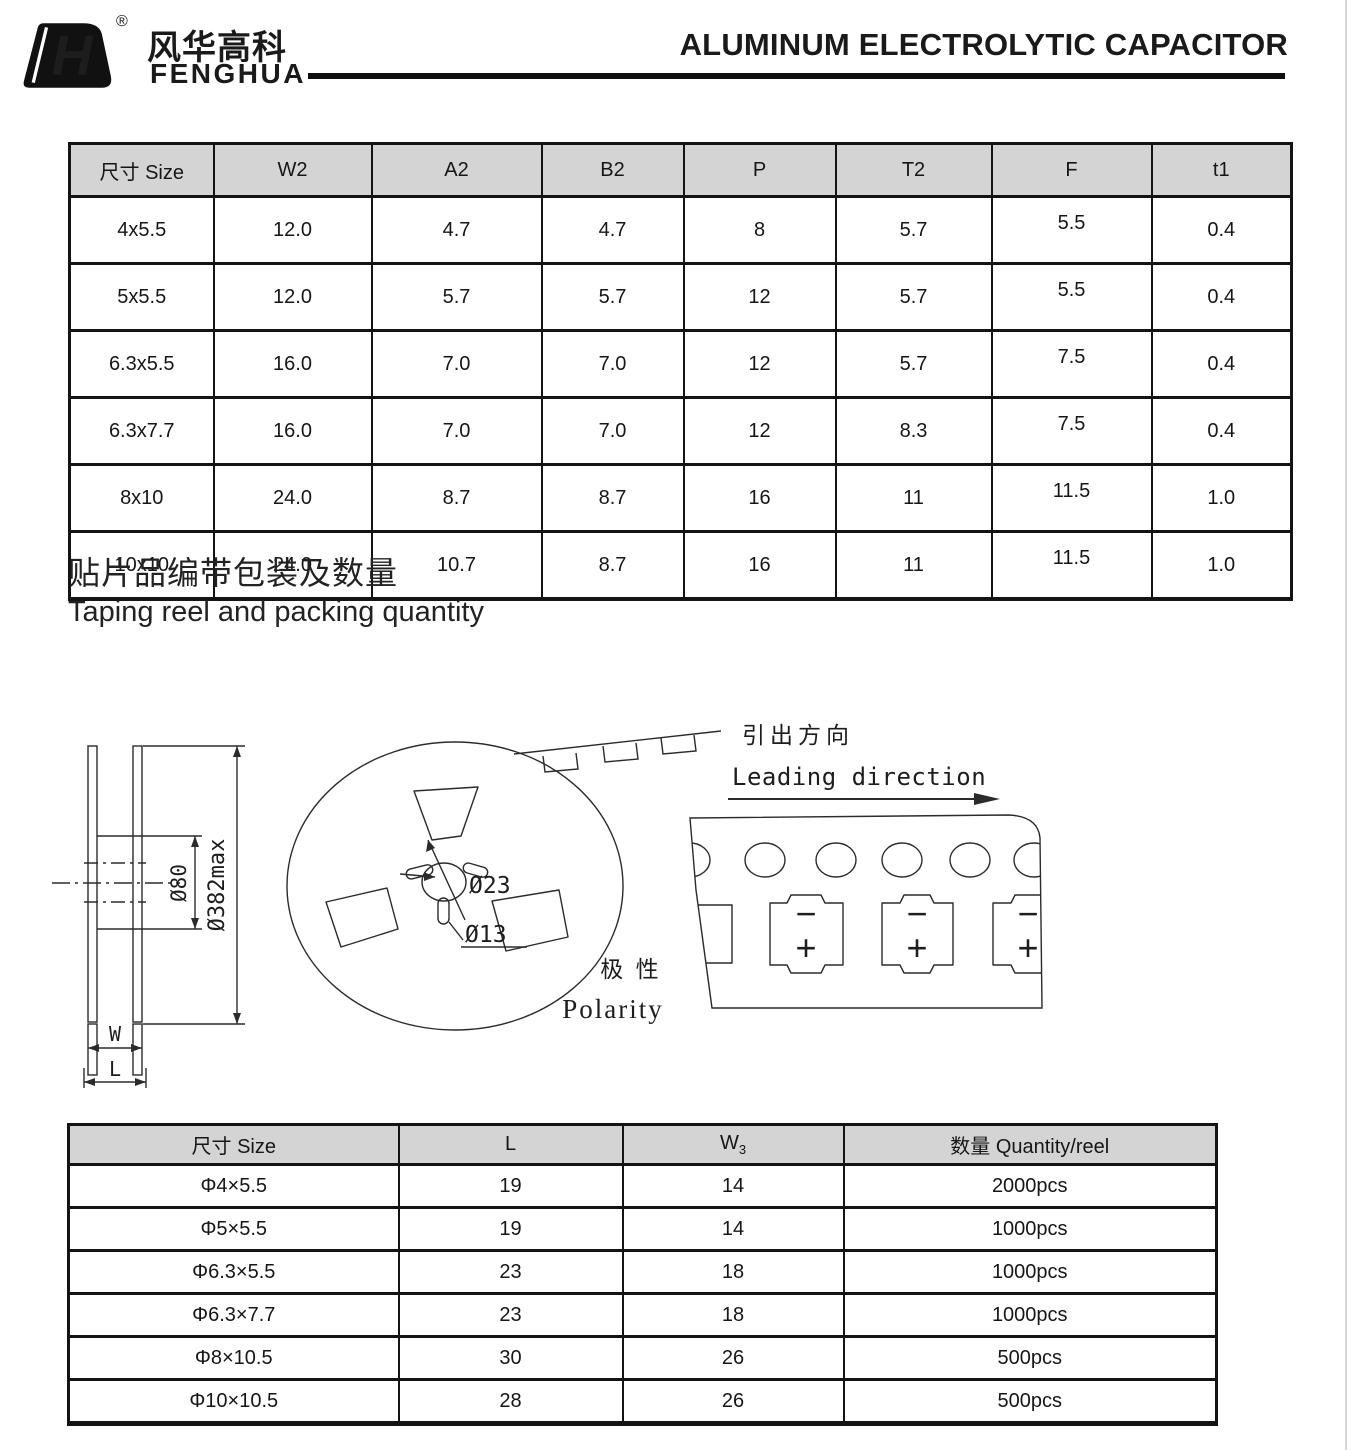 The height and width of the screenshot is (1450, 1352). What do you see at coordinates (1030, 1358) in the screenshot?
I see `table-cell: 500pcs` at bounding box center [1030, 1358].